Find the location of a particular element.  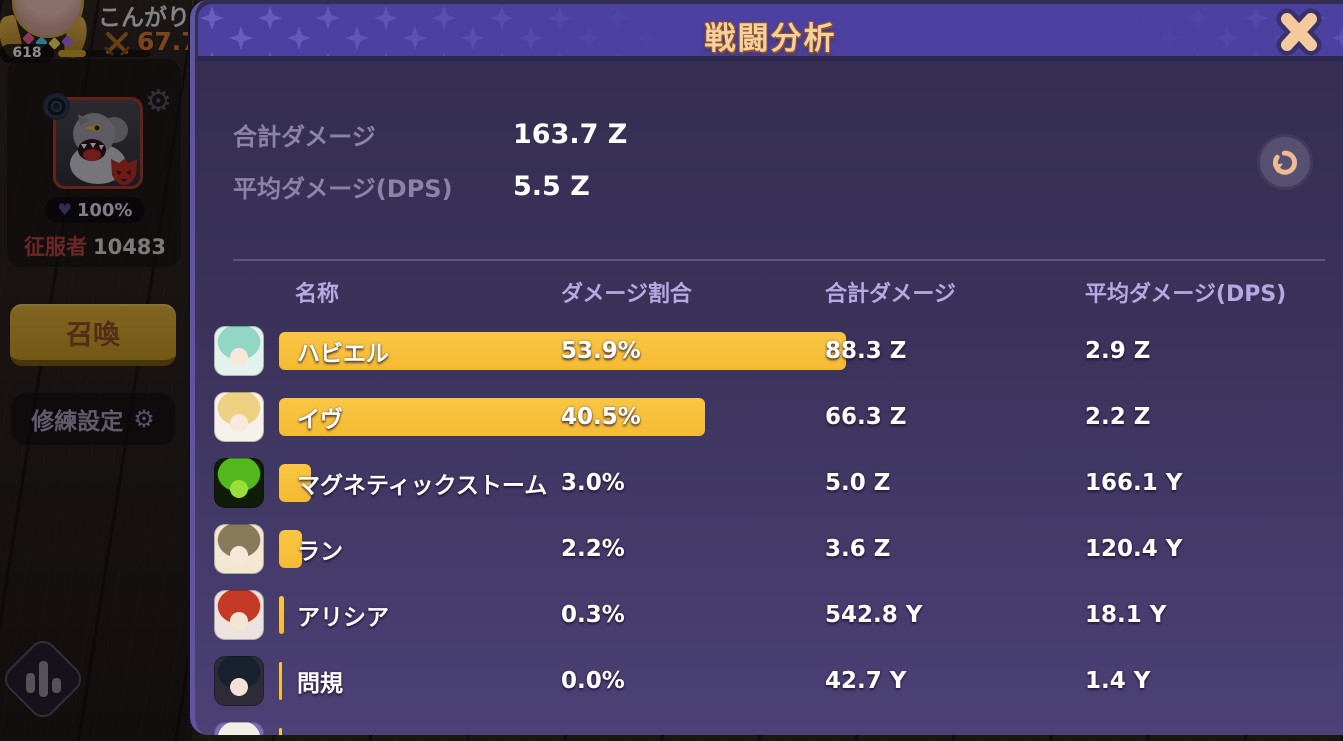

conqueror-value: 10483 is located at coordinates (129, 247).